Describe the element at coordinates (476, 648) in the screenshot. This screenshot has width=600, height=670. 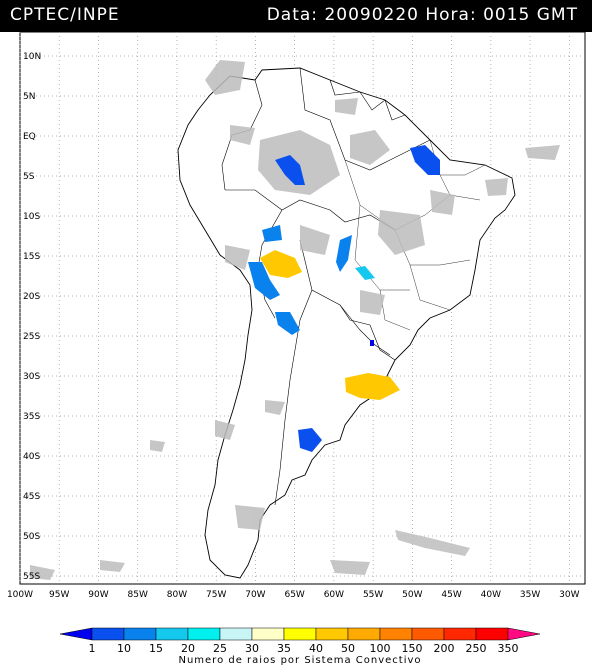
I see `colorbar-tick-label: 250` at that location.